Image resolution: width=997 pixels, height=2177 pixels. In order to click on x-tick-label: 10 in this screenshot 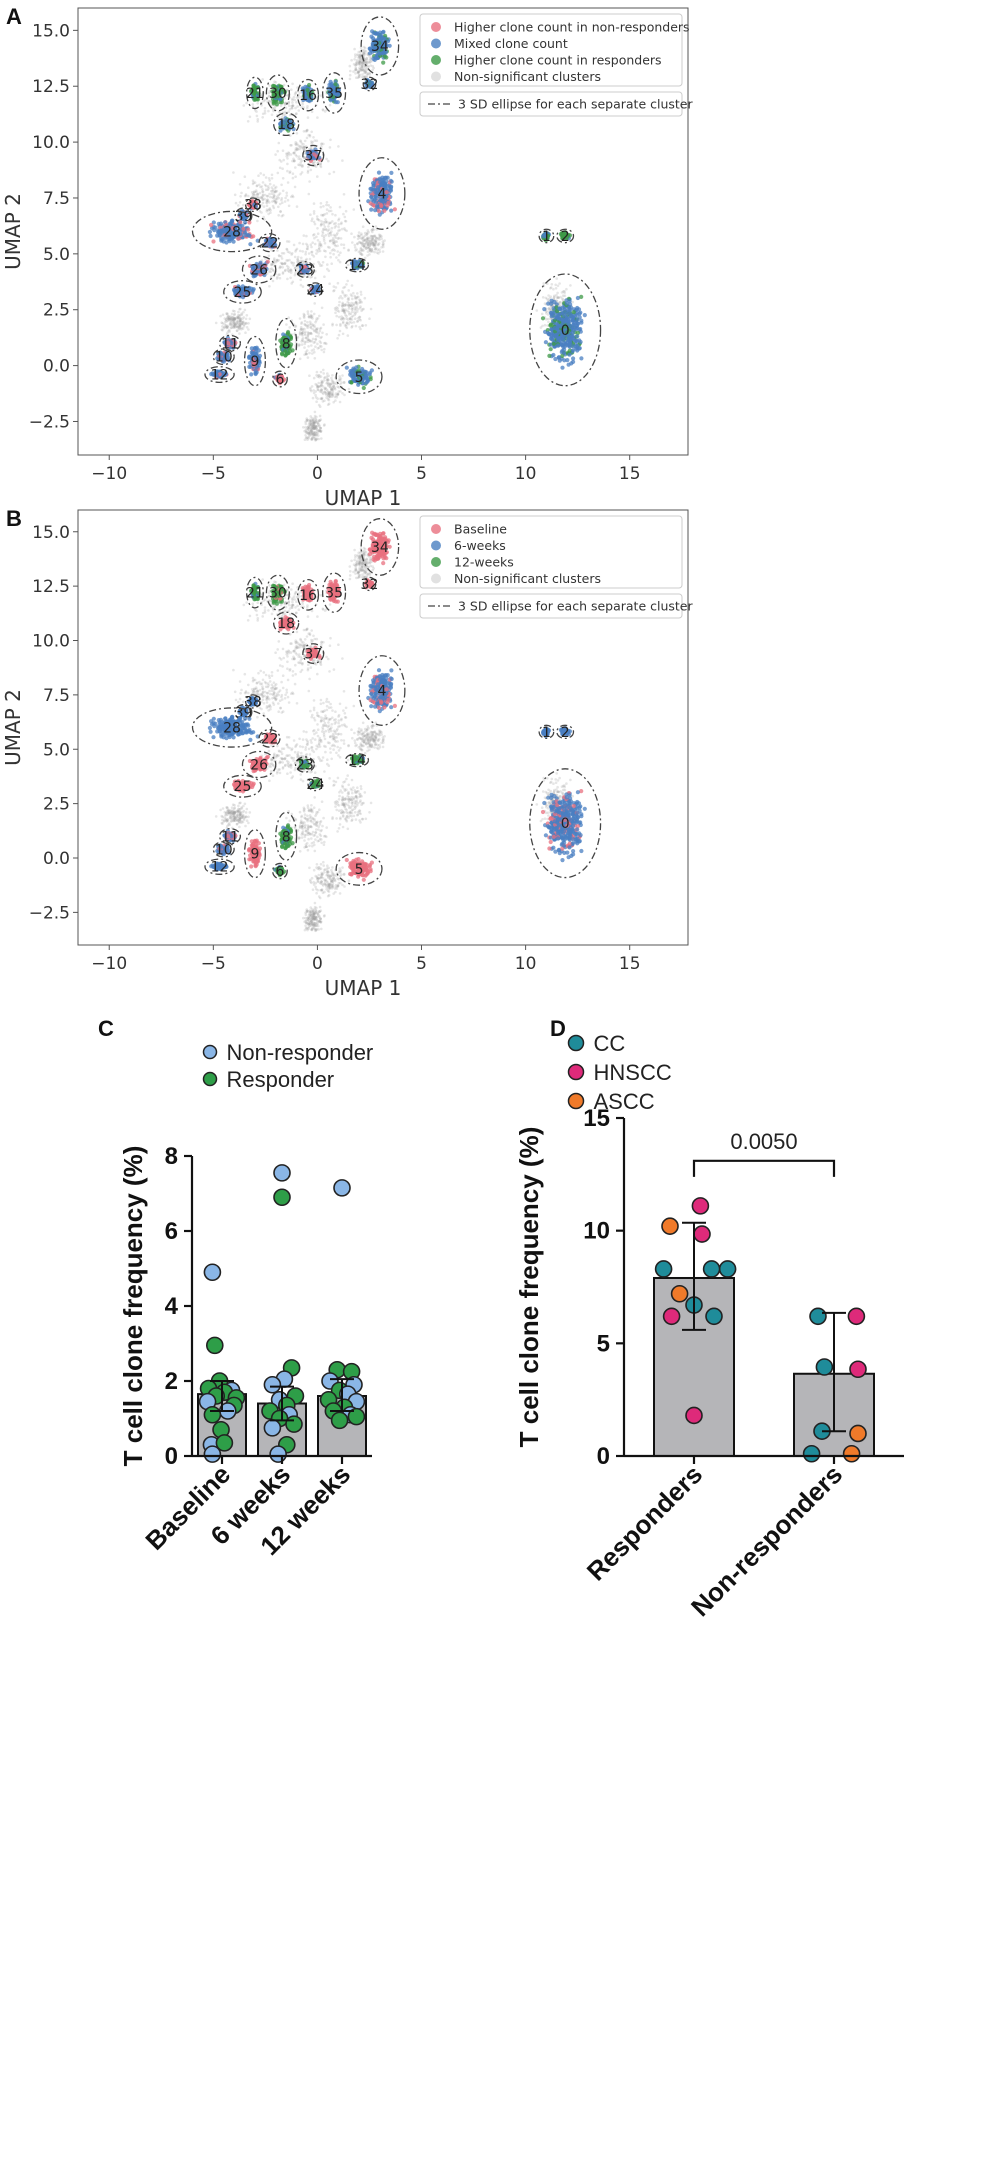, I will do `click(526, 474)`.